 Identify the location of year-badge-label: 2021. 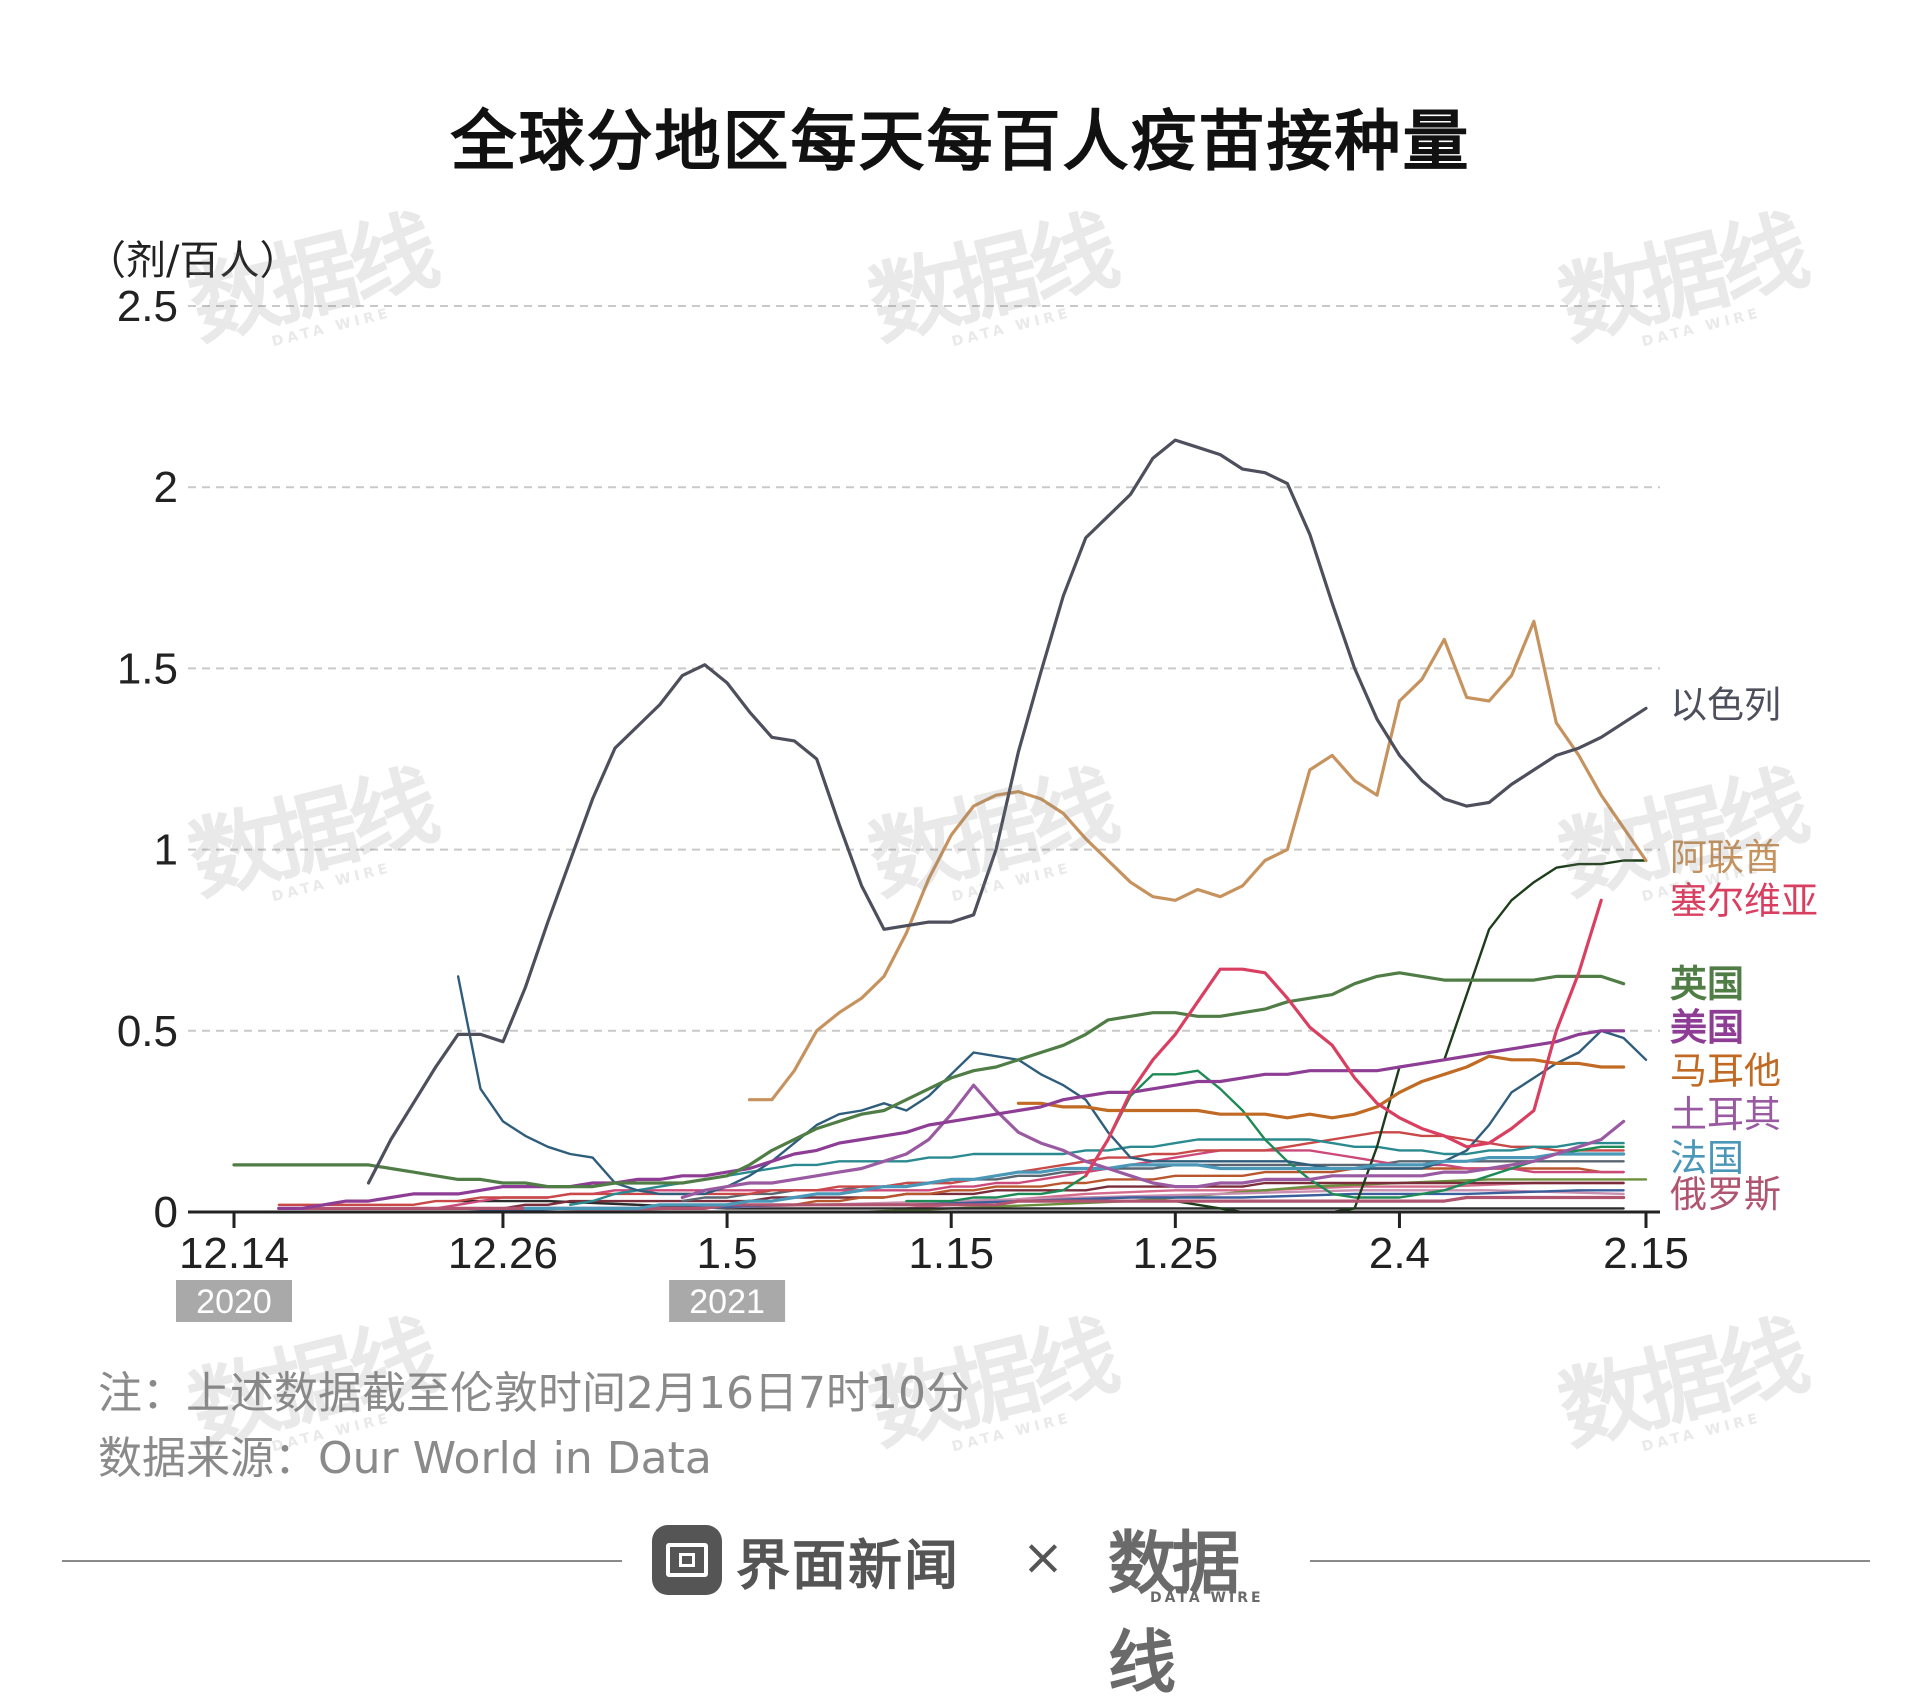
(727, 1302).